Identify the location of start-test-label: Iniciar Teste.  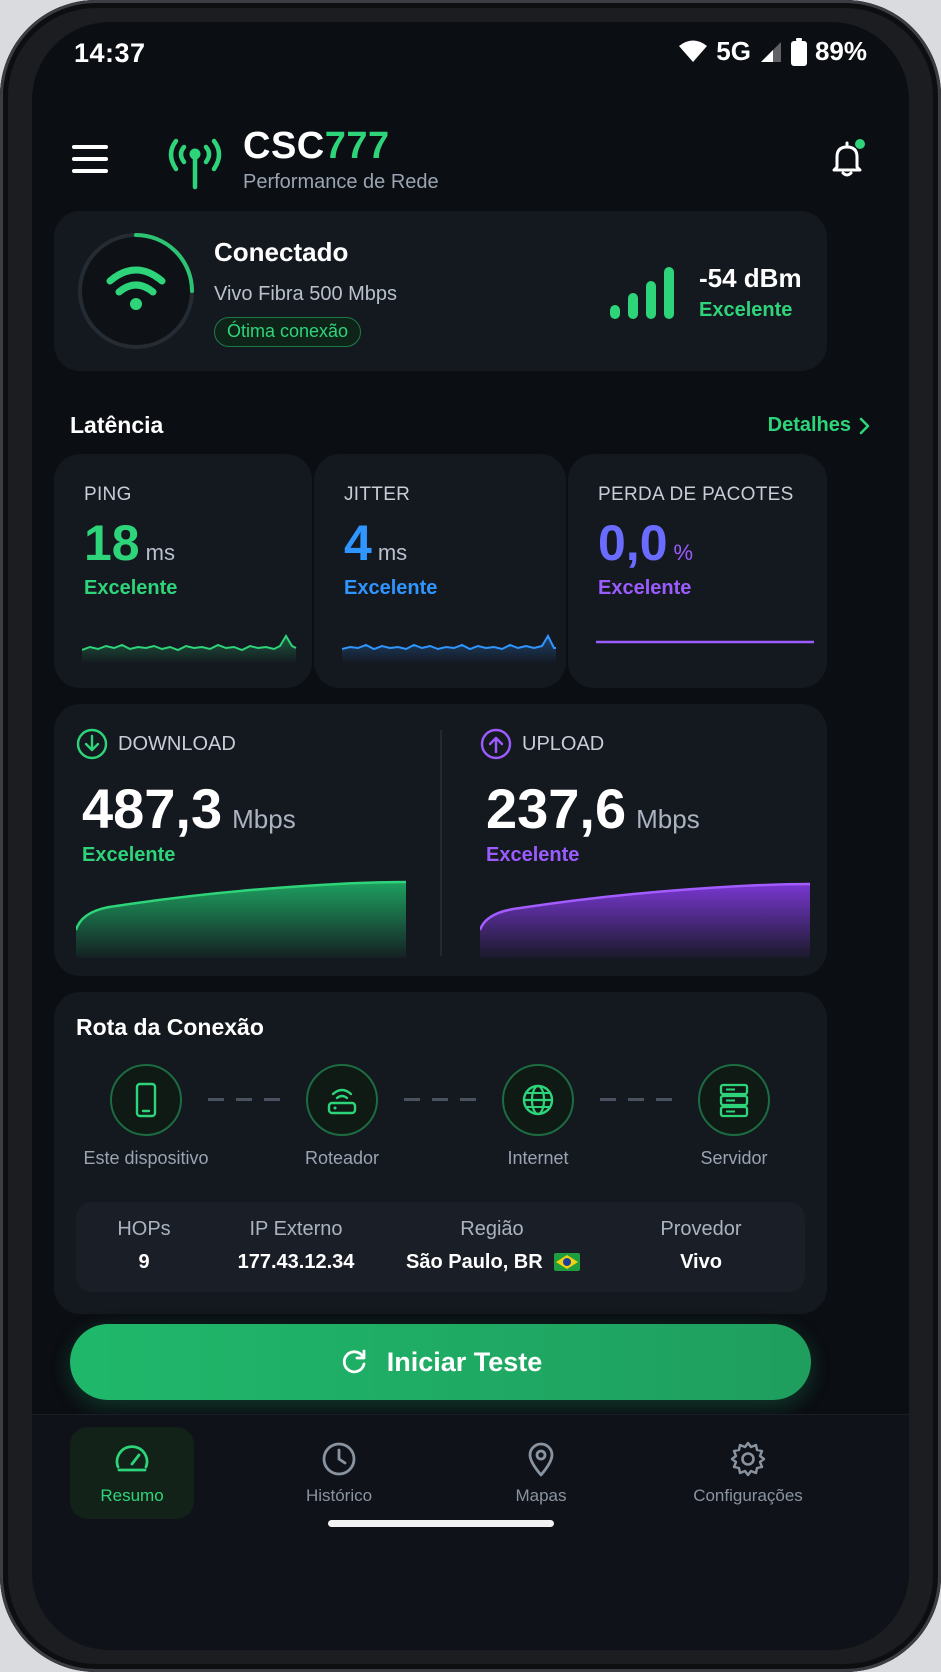
(464, 1361).